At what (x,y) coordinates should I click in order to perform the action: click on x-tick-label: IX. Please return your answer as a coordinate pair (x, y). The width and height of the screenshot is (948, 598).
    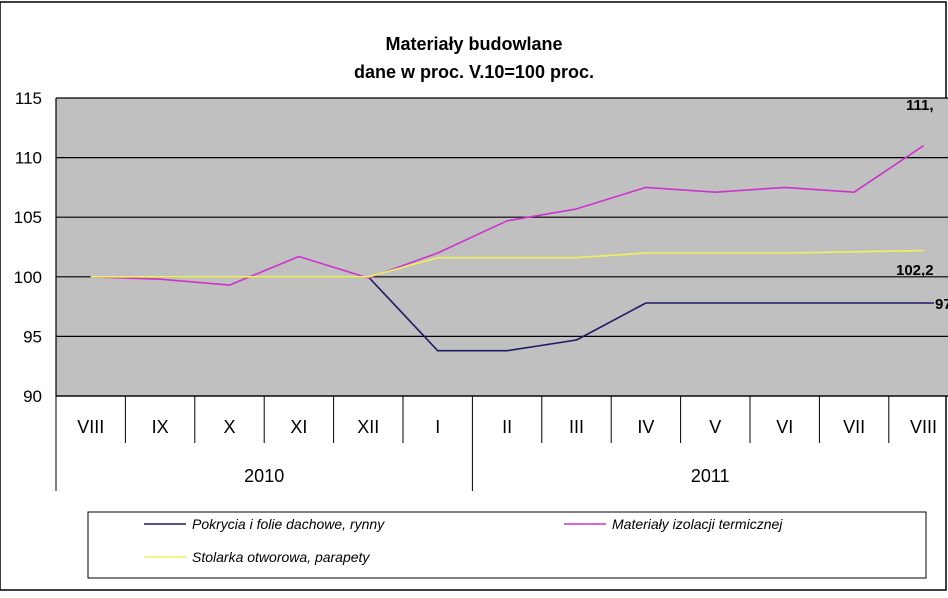
    Looking at the image, I should click on (160, 427).